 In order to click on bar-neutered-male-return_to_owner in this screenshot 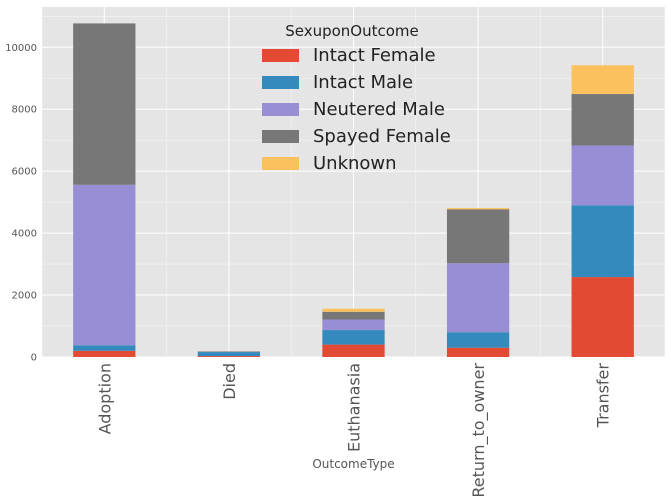, I will do `click(478, 298)`.